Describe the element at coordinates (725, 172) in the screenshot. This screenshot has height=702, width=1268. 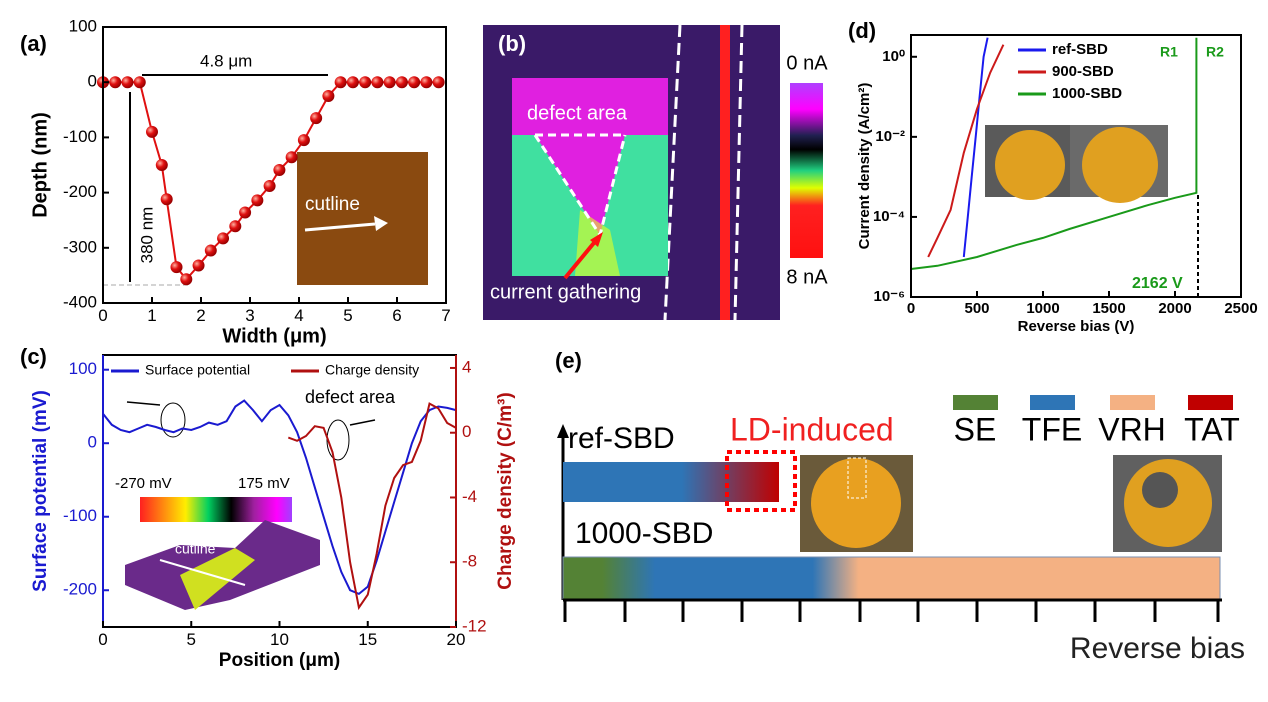
I see `hot-stripe` at that location.